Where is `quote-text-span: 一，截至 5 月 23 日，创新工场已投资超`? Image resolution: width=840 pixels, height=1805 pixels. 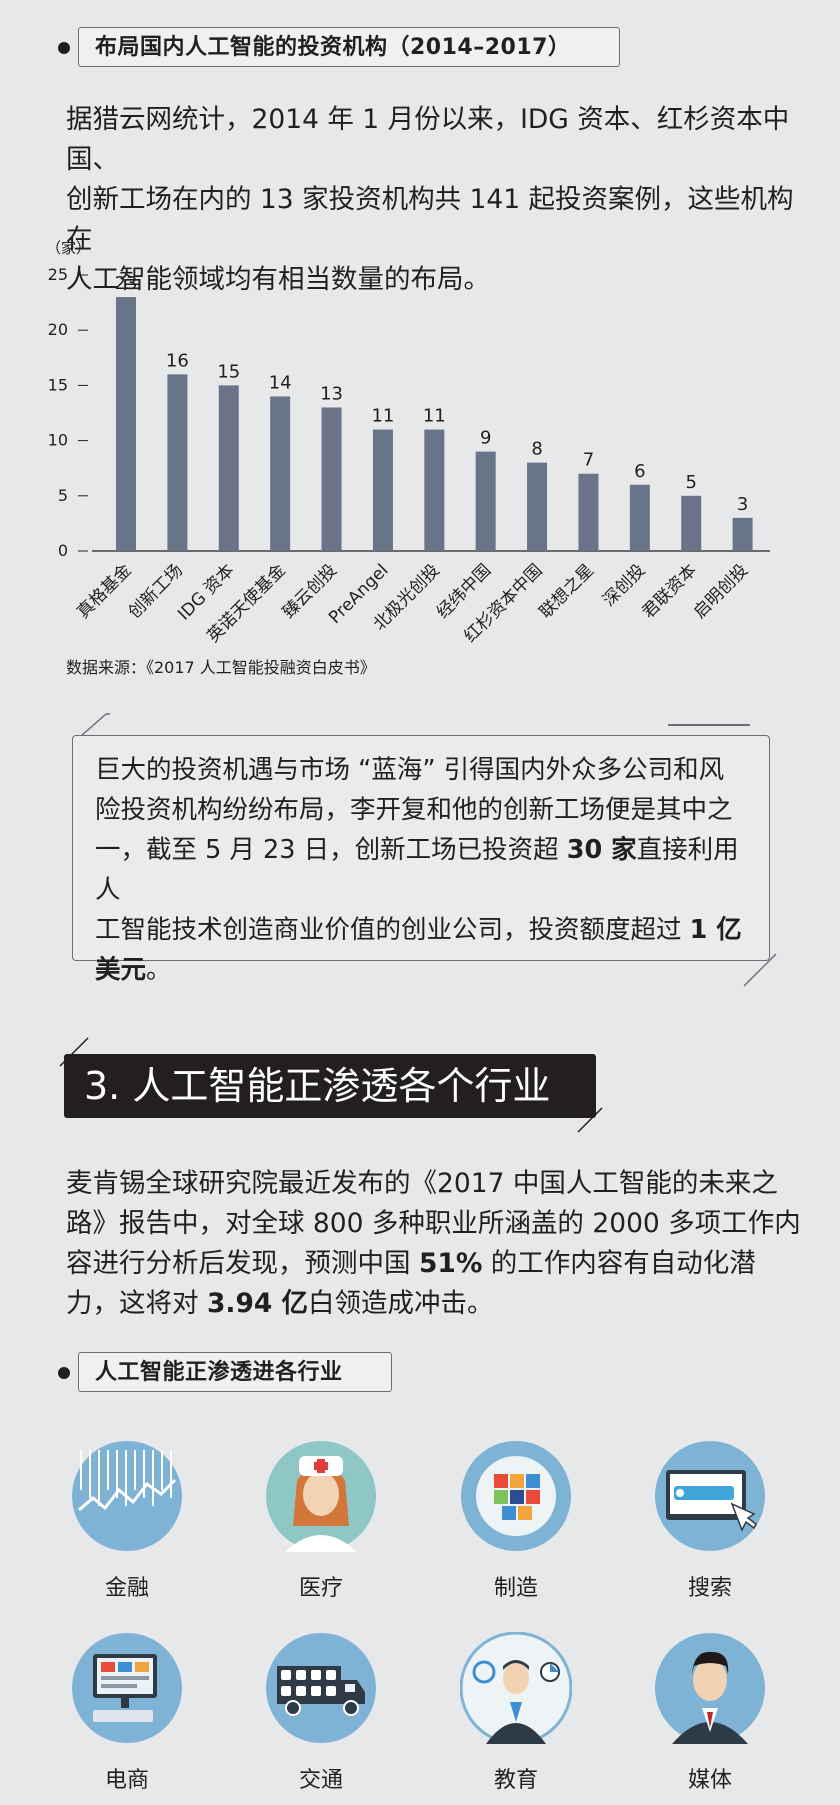
quote-text-span: 一，截至 5 月 23 日，创新工场已投资超 is located at coordinates (331, 850).